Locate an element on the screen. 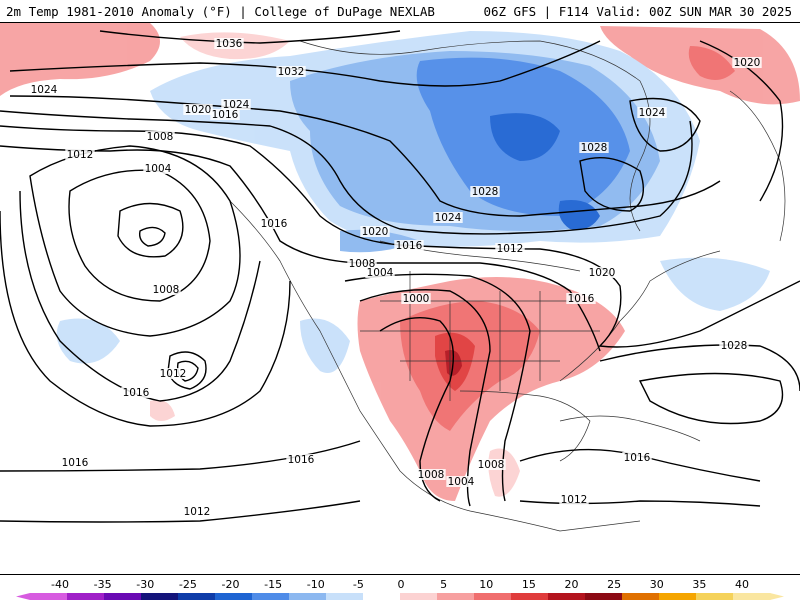 This screenshot has height=600, width=800. colorbar-tick-label: -35 is located at coordinates (103, 584).